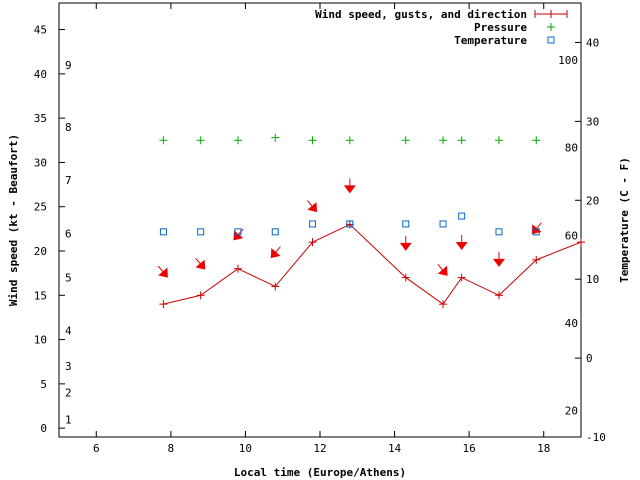 The width and height of the screenshot is (640, 480). What do you see at coordinates (592, 279) in the screenshot?
I see `y-right-tick-label: 10` at bounding box center [592, 279].